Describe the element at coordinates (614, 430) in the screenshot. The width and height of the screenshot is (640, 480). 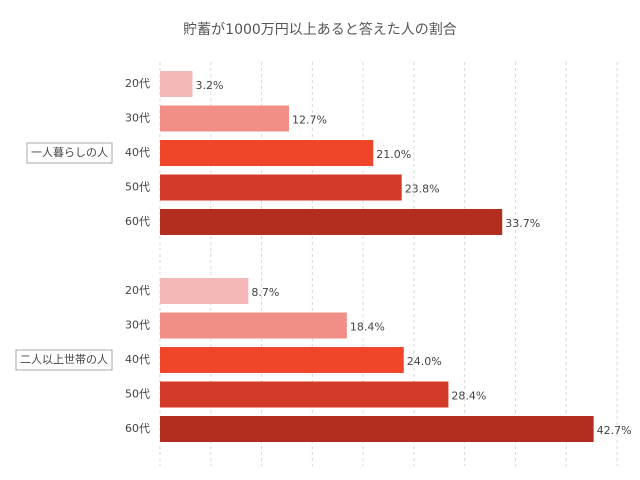
I see `value-label: 42.7%` at that location.